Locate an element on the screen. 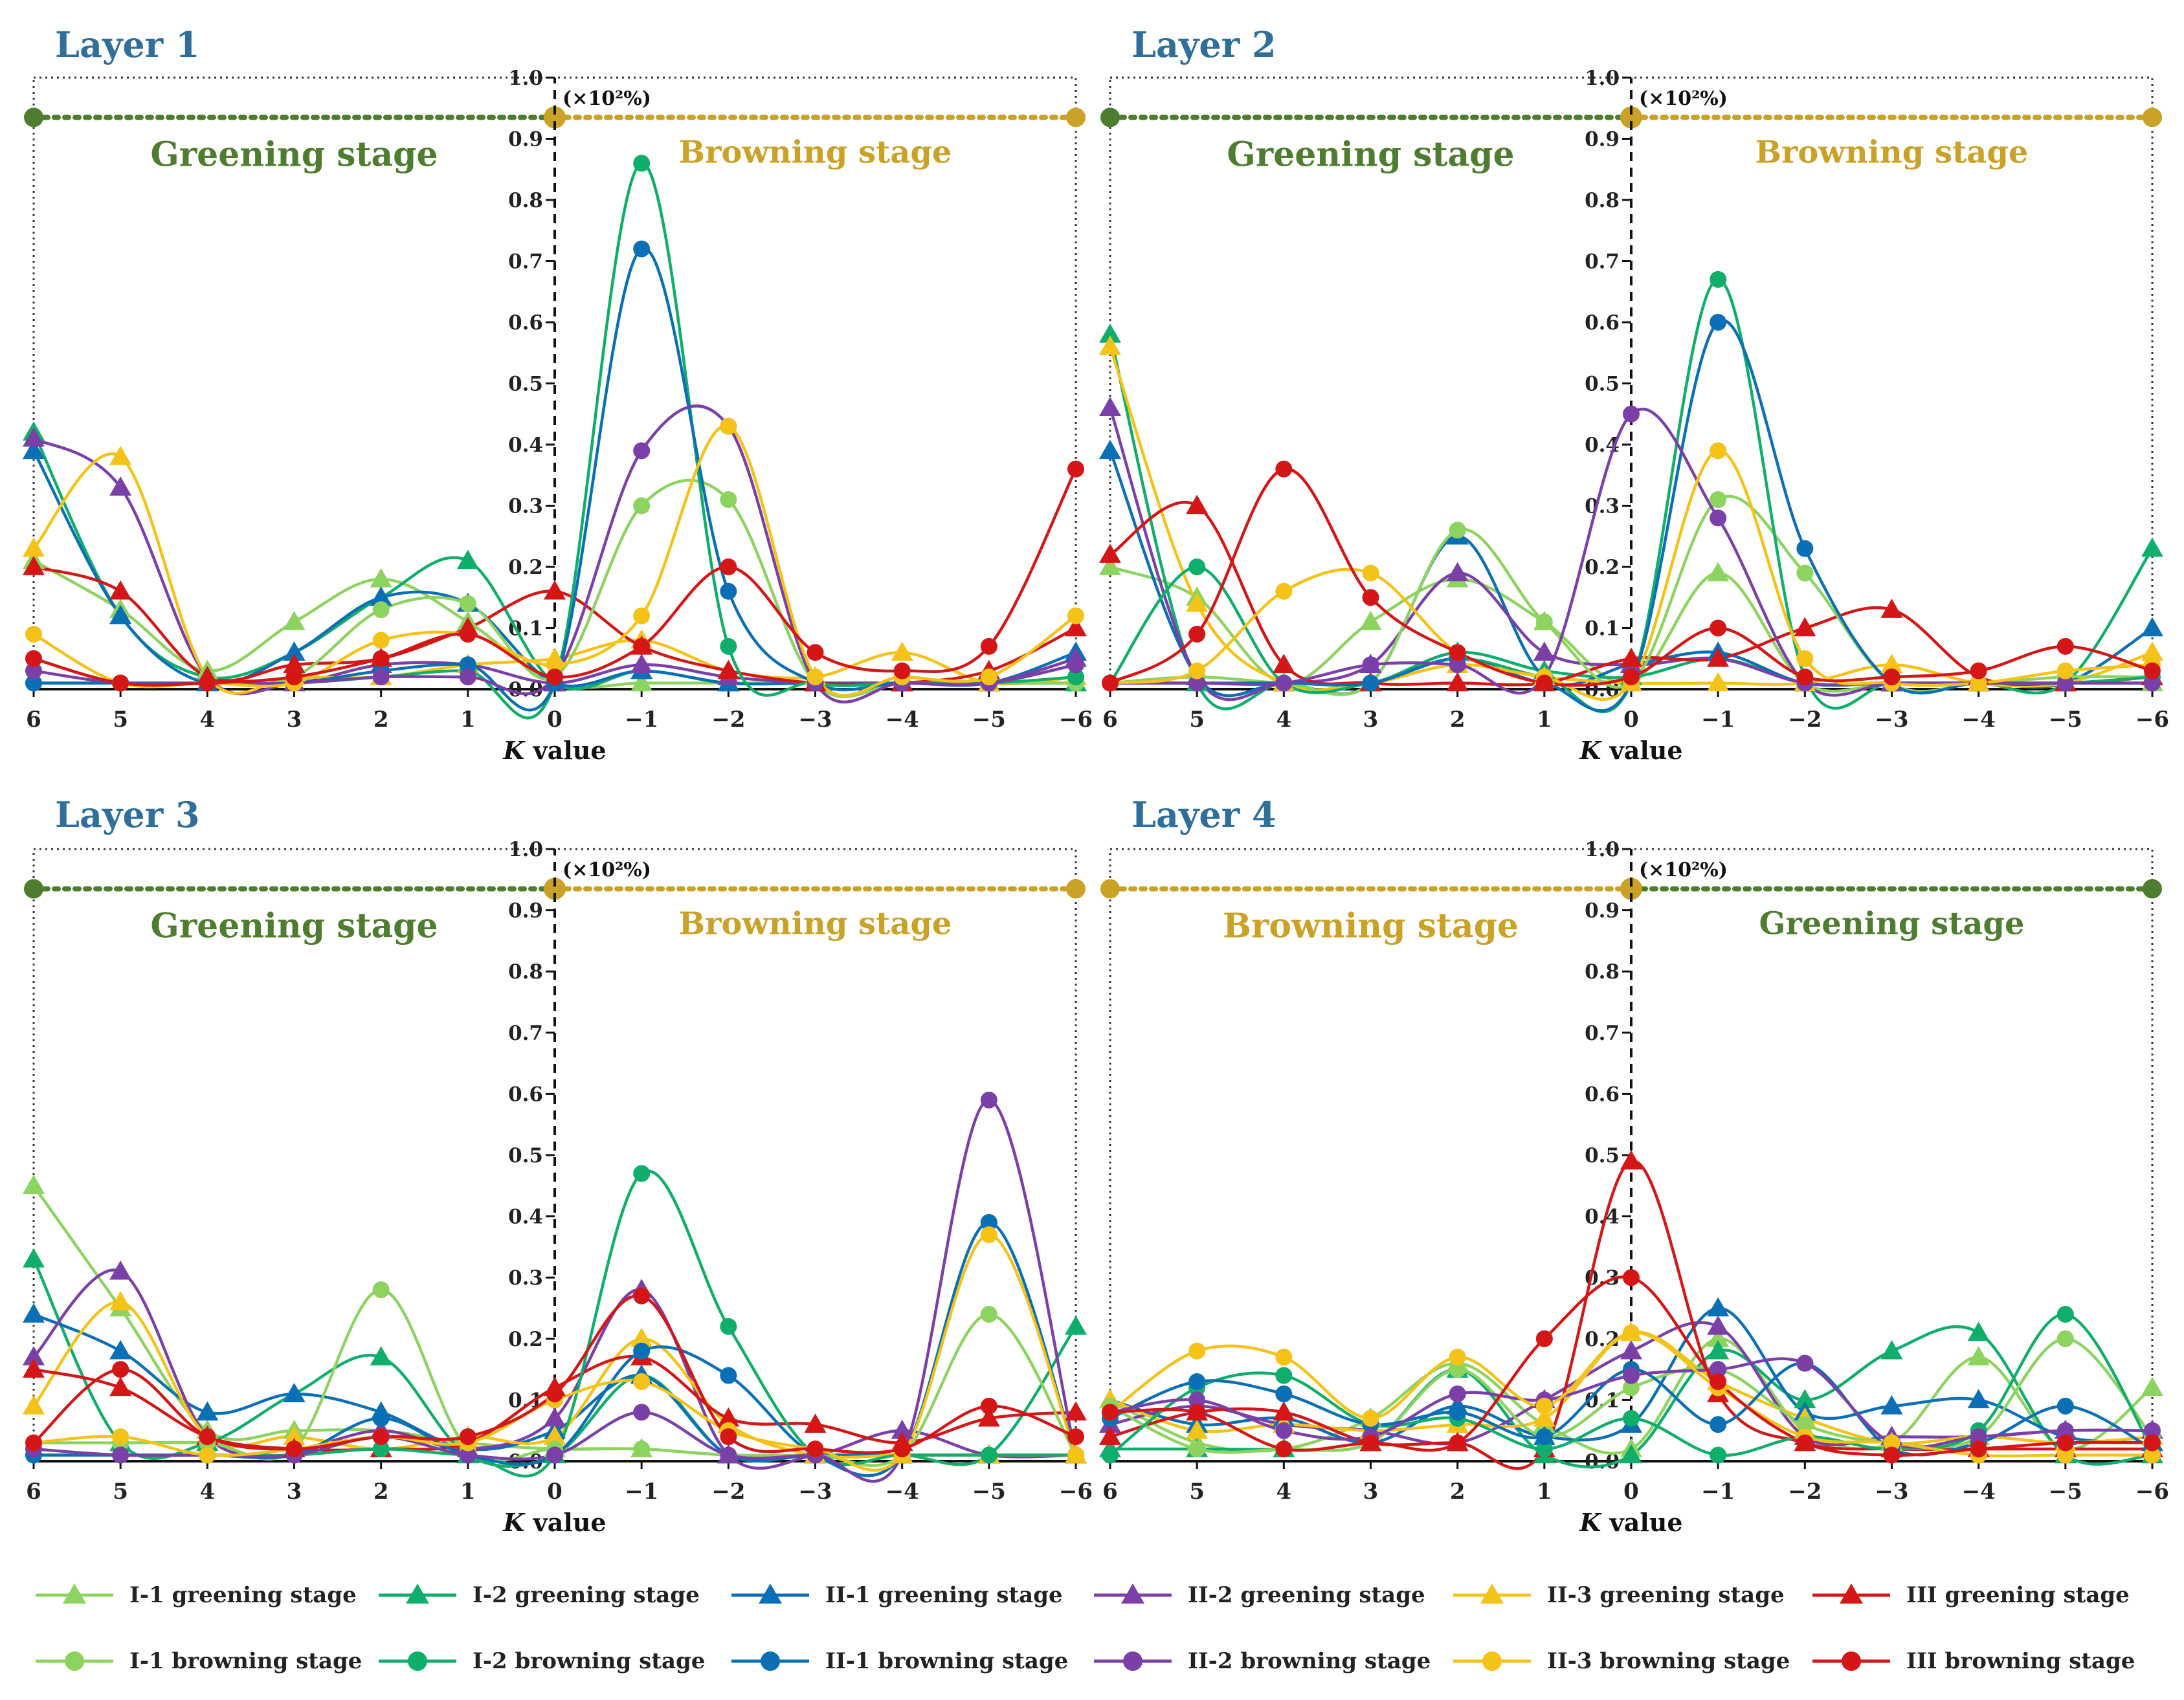 The height and width of the screenshot is (1700, 2184). x-tick-label: 3 is located at coordinates (294, 720).